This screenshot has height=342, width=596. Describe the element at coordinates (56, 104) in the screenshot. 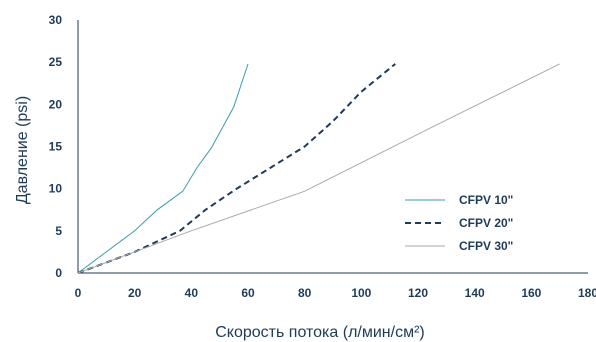

I see `y-tick-label: 20` at that location.